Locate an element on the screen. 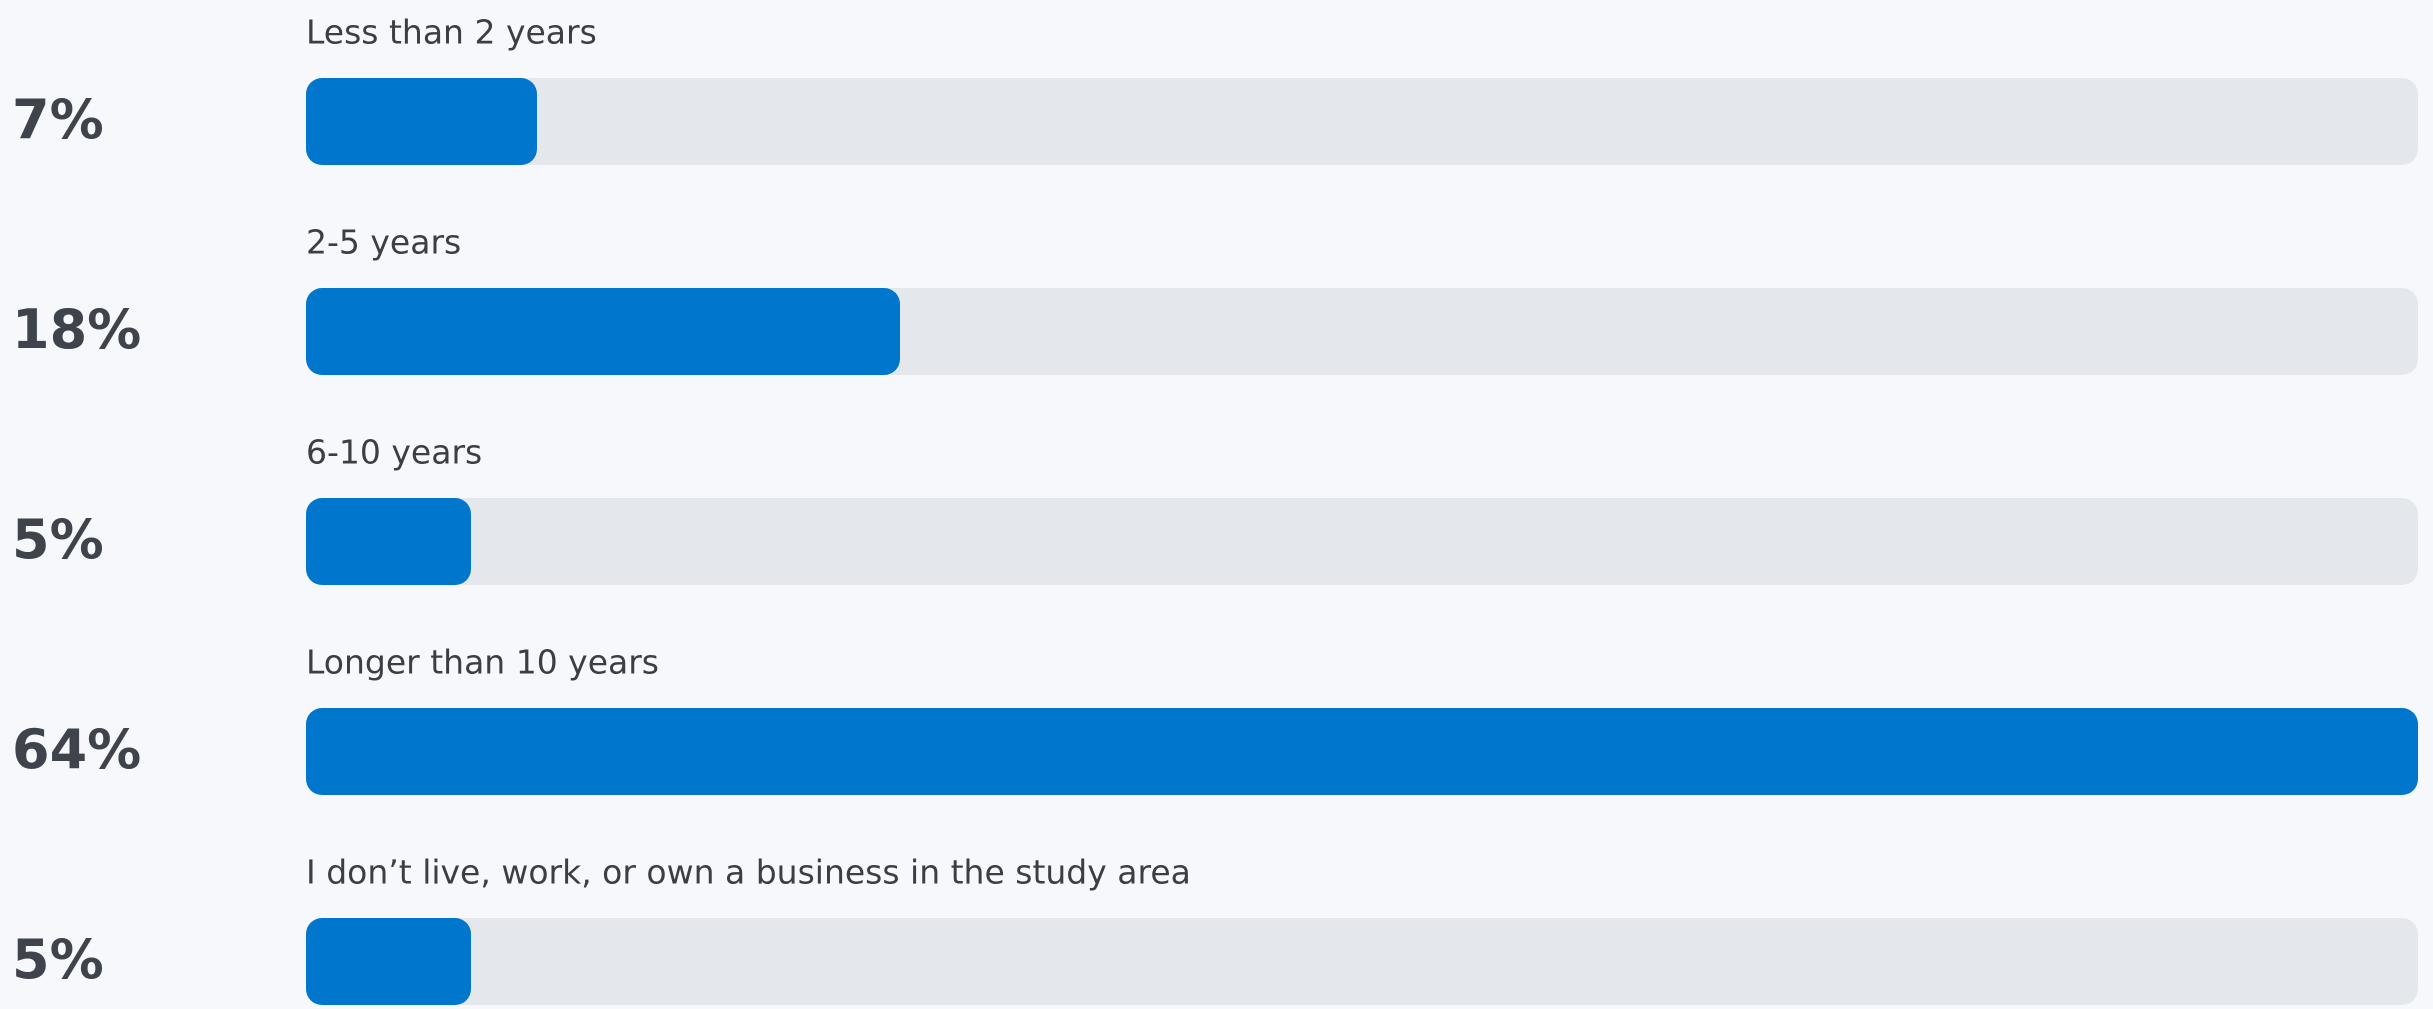 The width and height of the screenshot is (2433, 1009). category-label: 2-5 years is located at coordinates (383, 242).